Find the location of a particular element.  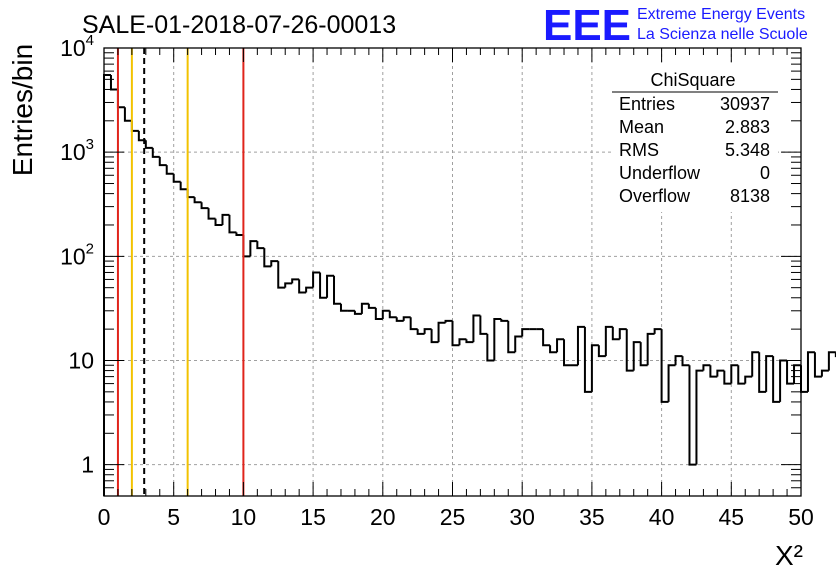

stats-value: 8138 is located at coordinates (750, 196).